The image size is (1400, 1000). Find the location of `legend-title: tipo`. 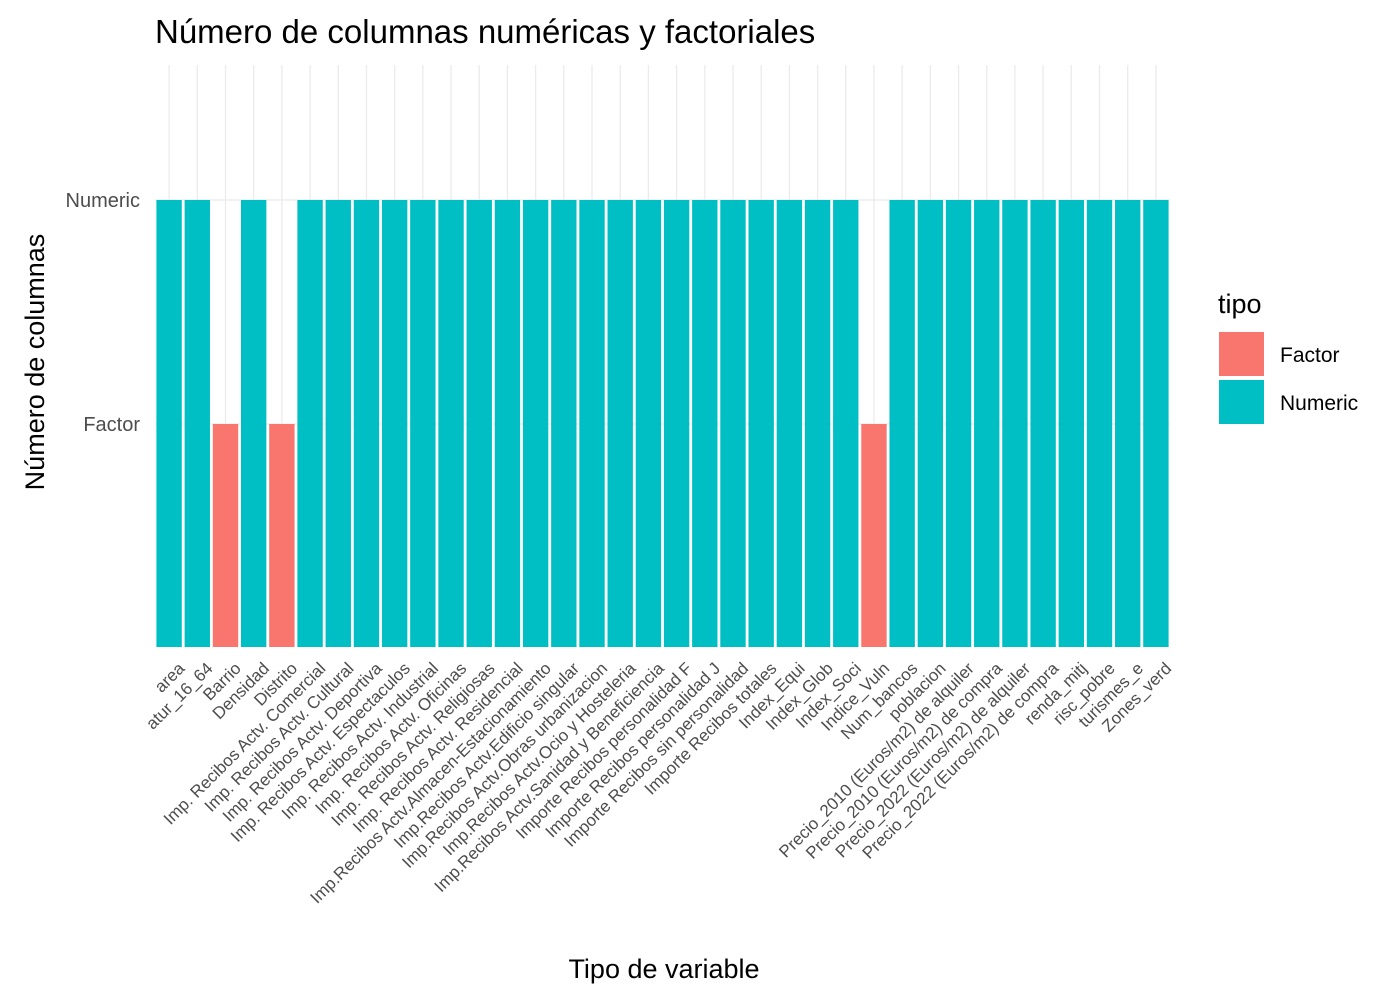

legend-title: tipo is located at coordinates (1240, 304).